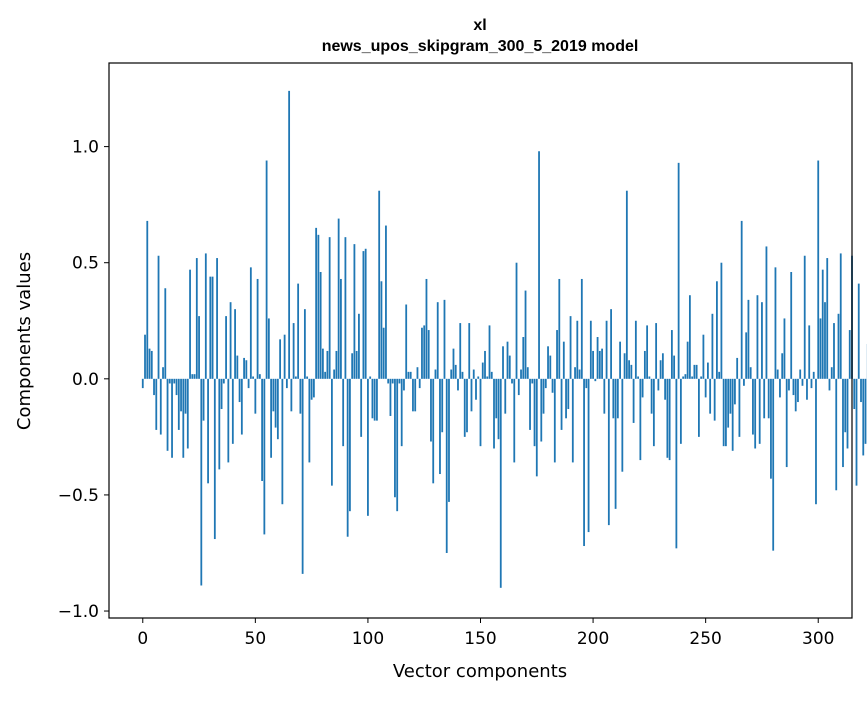  I want to click on x-tick-label-250: 250, so click(705, 639).